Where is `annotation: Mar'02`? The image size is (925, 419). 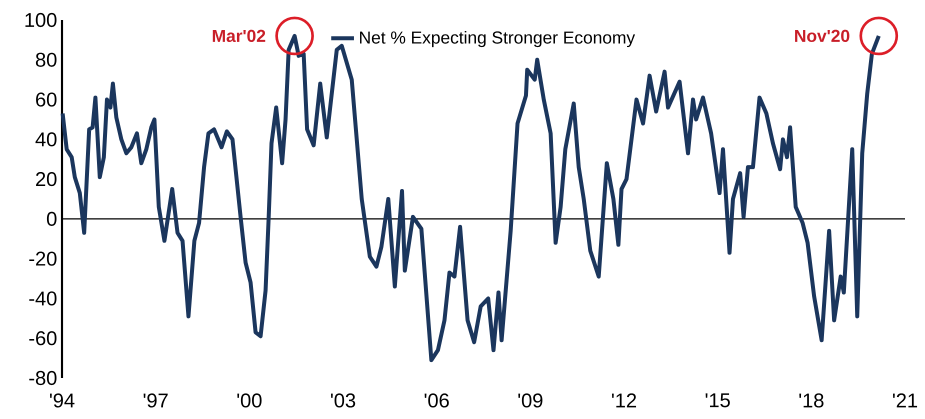
annotation: Mar'02 is located at coordinates (239, 36).